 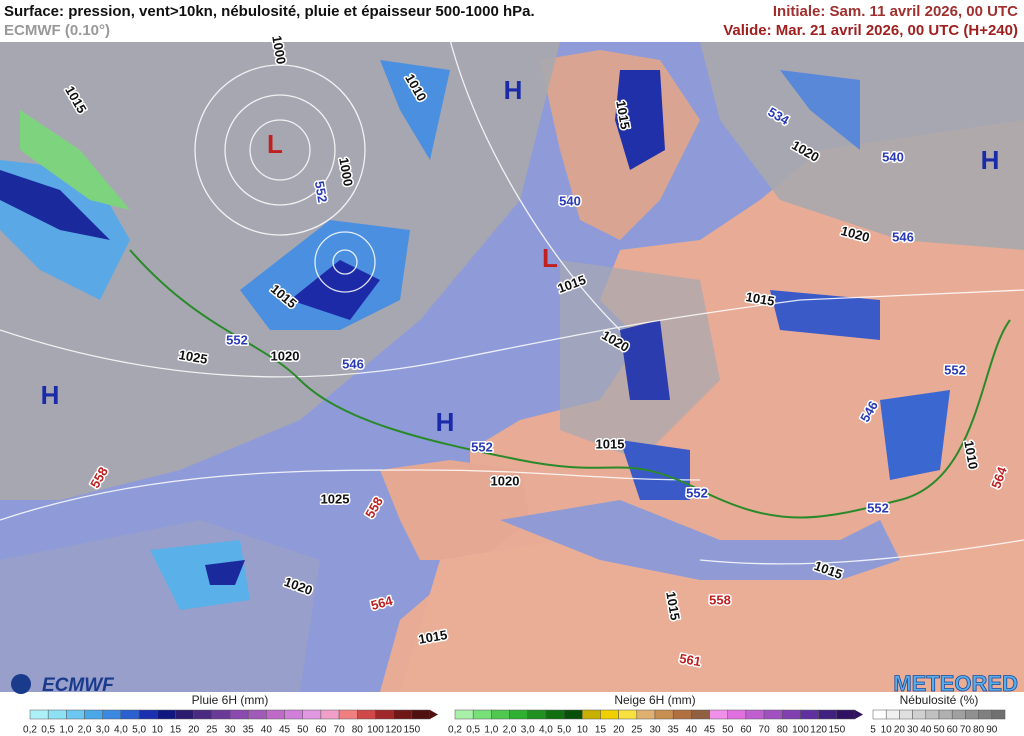 I want to click on ecmwf-icon, so click(x=21, y=684).